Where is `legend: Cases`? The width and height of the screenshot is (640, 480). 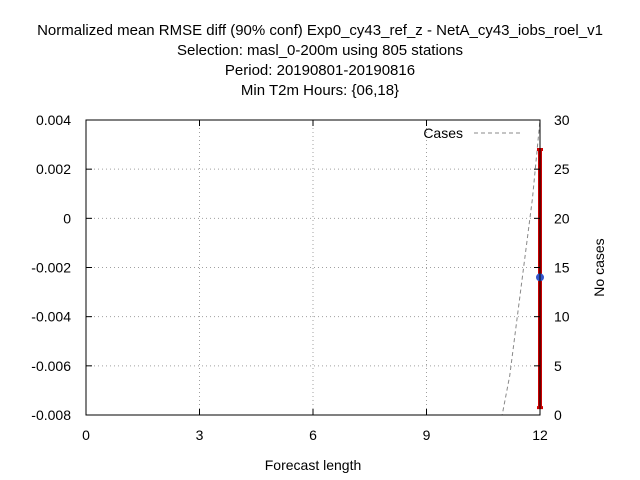 legend: Cases is located at coordinates (472, 133).